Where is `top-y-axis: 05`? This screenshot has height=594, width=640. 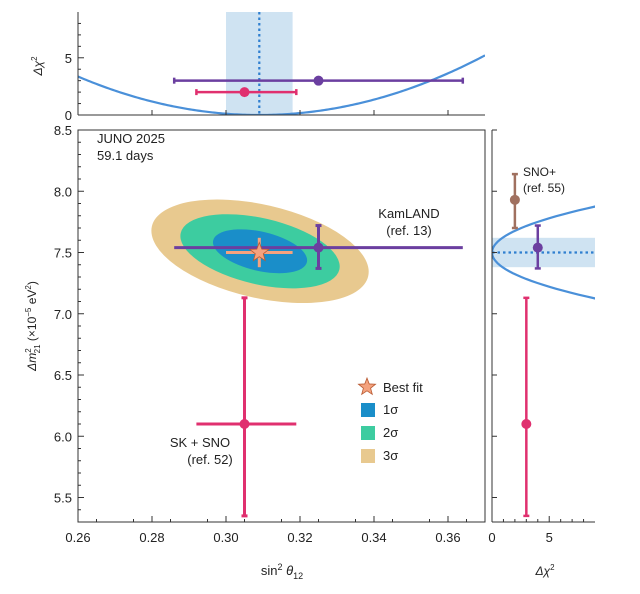 top-y-axis: 05 is located at coordinates (275, 67).